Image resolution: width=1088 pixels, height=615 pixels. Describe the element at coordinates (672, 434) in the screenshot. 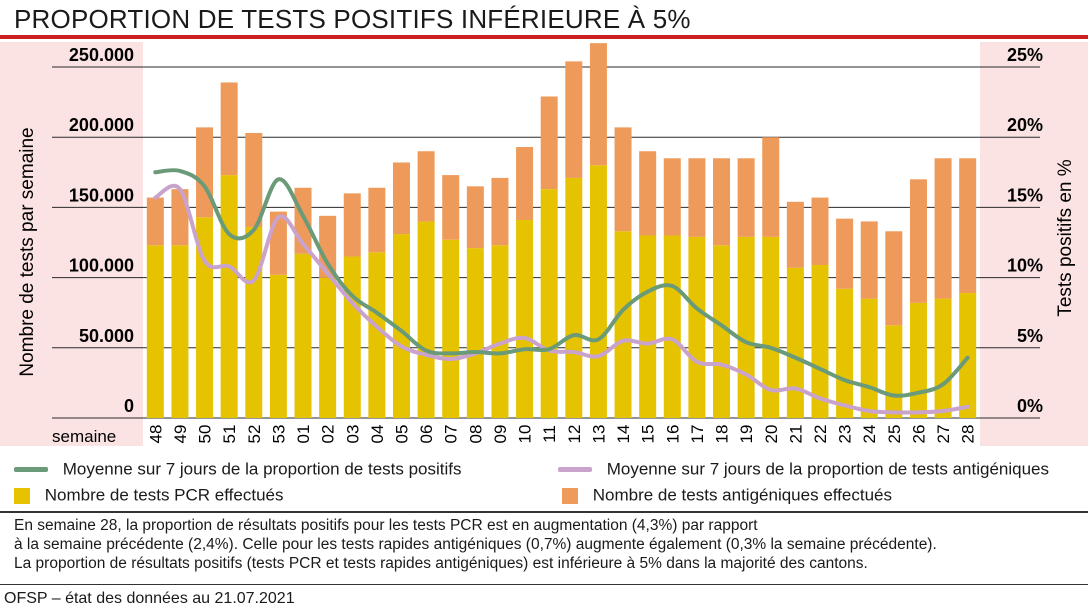

I see `x-tick-label: 16` at that location.